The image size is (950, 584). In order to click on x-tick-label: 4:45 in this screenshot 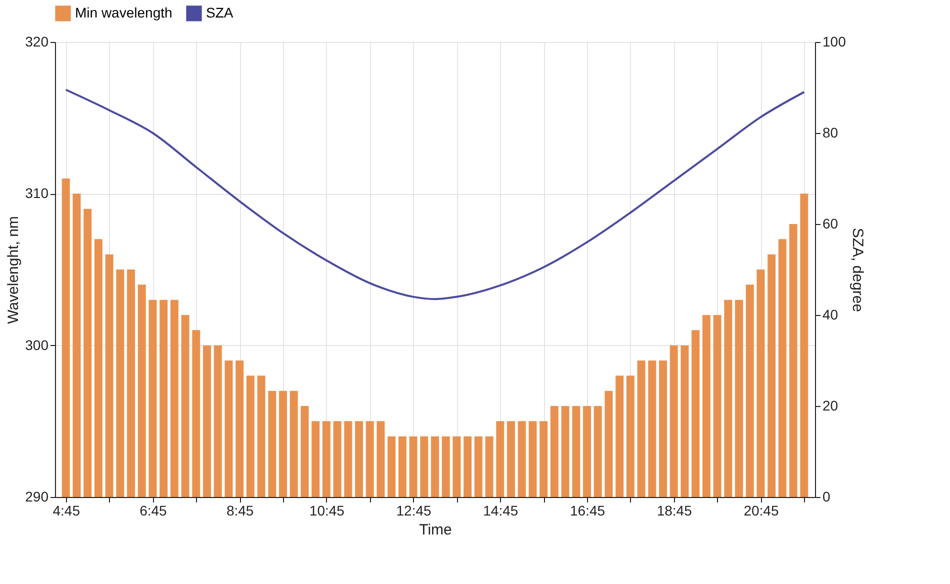, I will do `click(66, 510)`.